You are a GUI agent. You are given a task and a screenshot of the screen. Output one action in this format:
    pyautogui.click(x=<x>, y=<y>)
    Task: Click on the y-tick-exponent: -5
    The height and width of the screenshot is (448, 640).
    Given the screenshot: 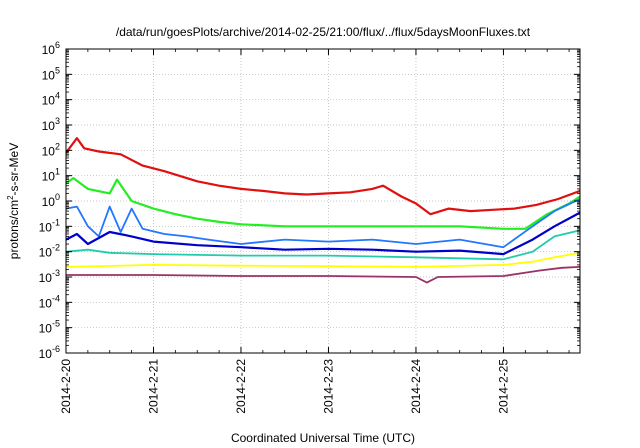 What is the action you would take?
    pyautogui.click(x=56, y=324)
    